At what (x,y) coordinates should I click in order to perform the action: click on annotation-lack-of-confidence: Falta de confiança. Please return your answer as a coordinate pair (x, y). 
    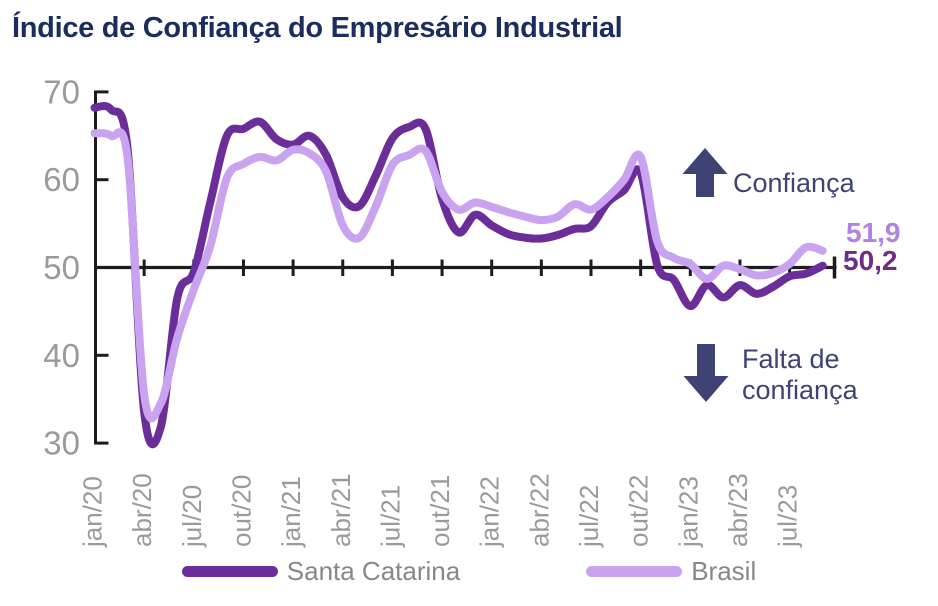
    Looking at the image, I should click on (800, 375).